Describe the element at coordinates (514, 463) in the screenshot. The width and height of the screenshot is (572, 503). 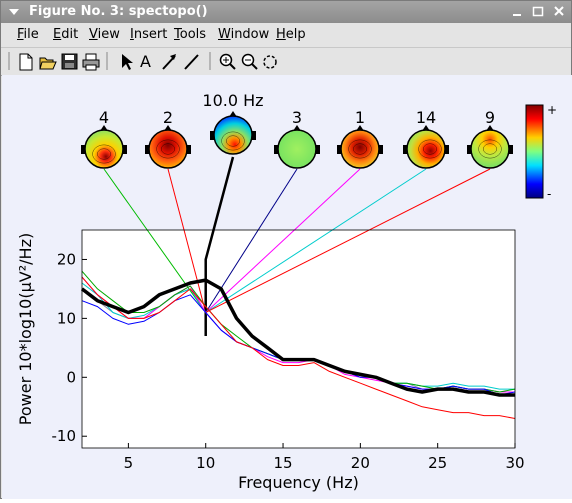
I see `x-tick-label: 30` at that location.